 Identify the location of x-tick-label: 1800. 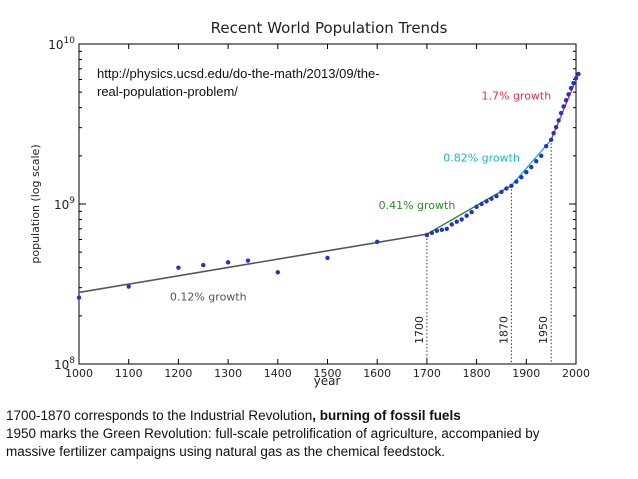
(477, 373).